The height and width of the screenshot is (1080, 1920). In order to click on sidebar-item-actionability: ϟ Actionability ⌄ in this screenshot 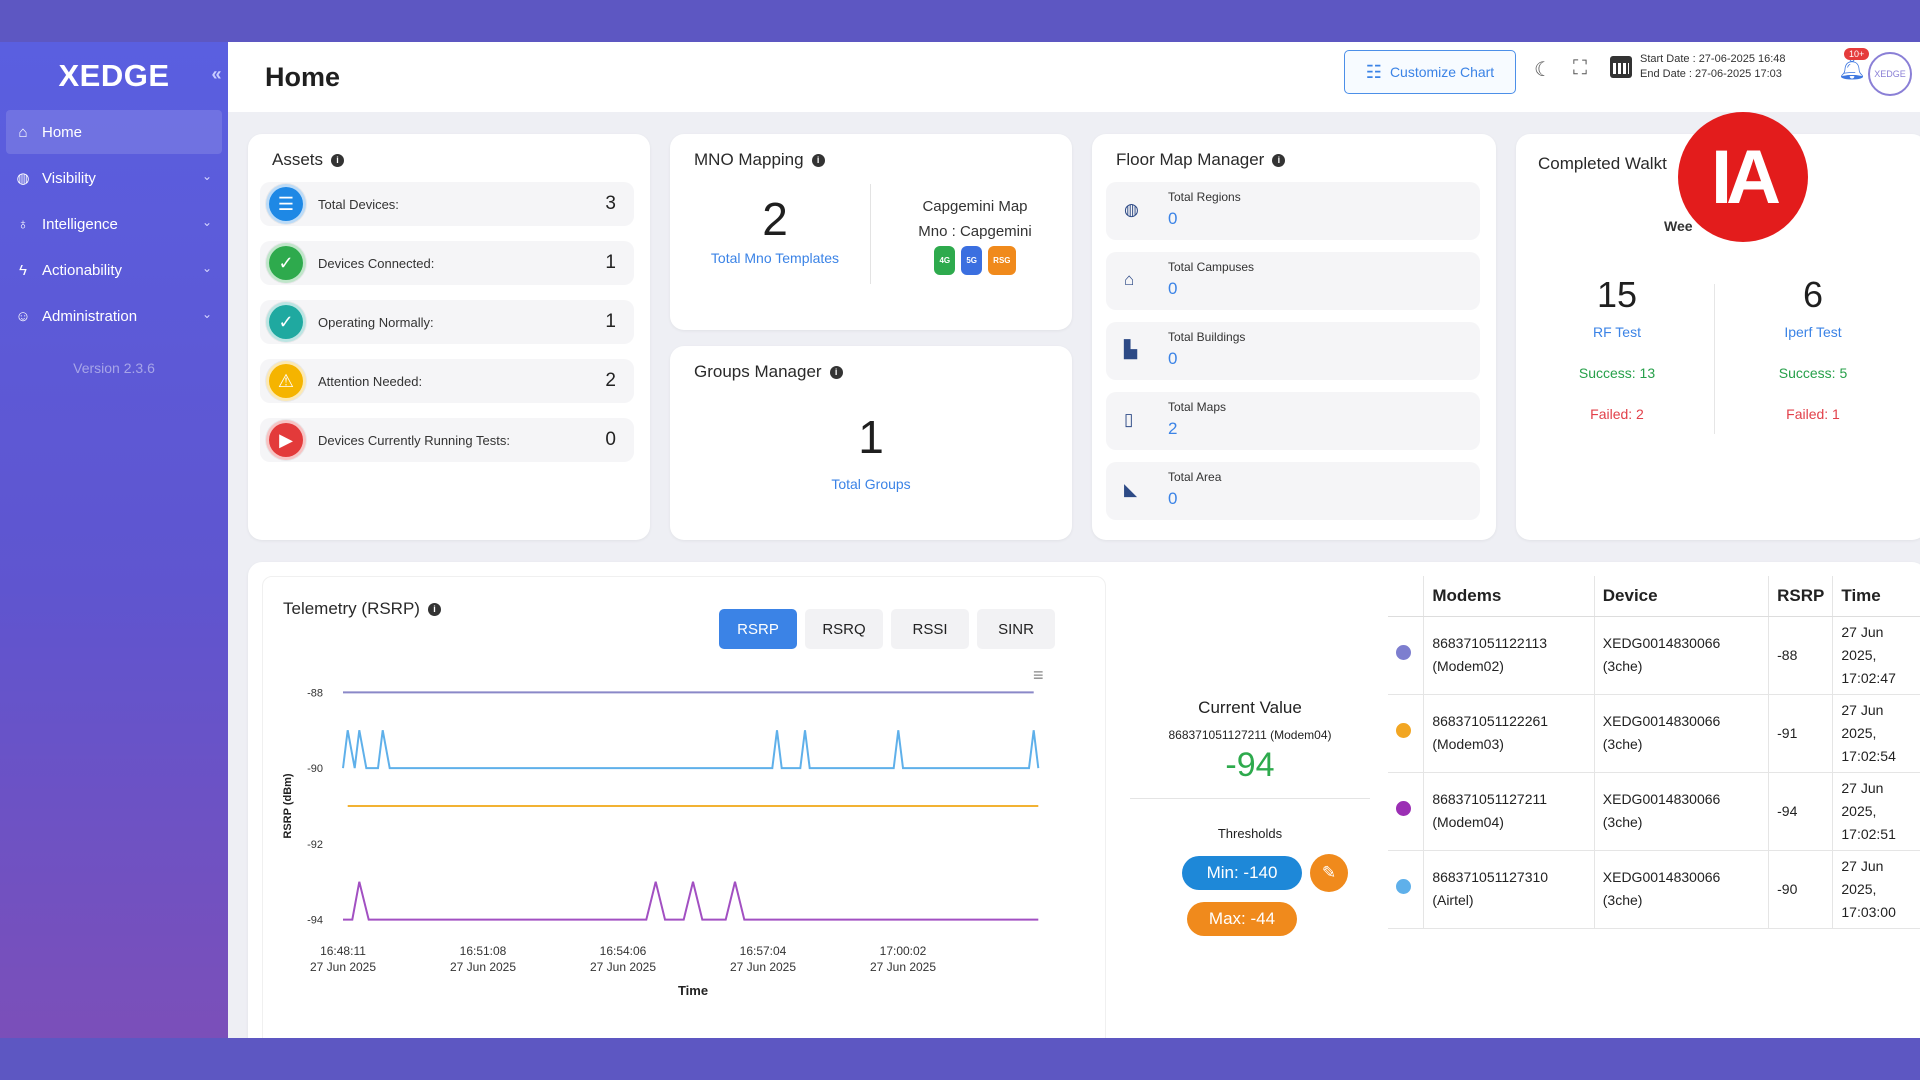, I will do `click(114, 270)`.